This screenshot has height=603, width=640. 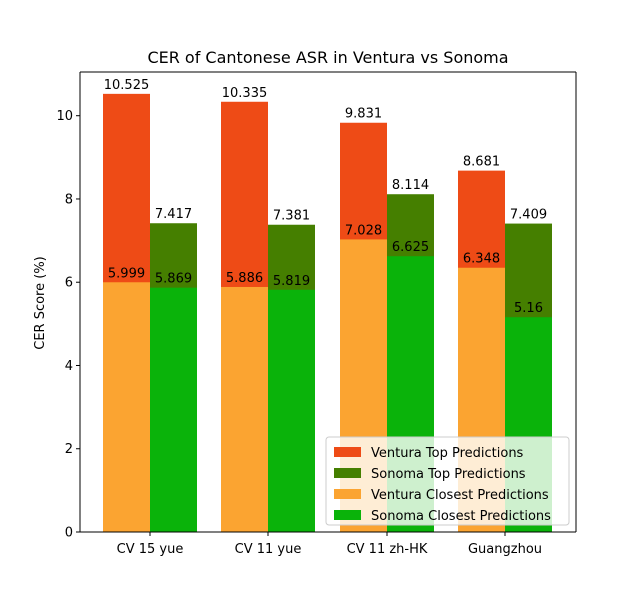 I want to click on value-label-sonoma-closest-predictions-1: 5.819, so click(x=291, y=281).